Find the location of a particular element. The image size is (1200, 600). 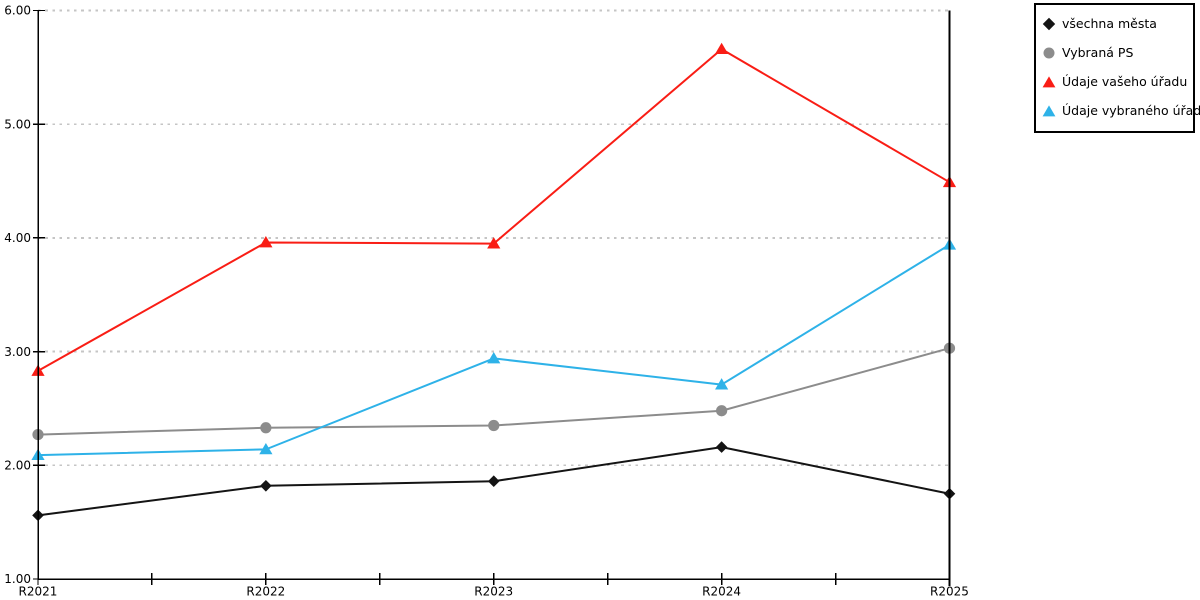

y-axis-label: 6.00 is located at coordinates (17, 11).